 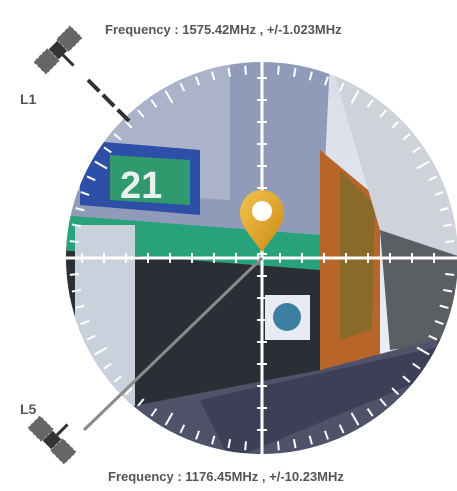 I want to click on svg-text: 21, so click(x=141, y=186).